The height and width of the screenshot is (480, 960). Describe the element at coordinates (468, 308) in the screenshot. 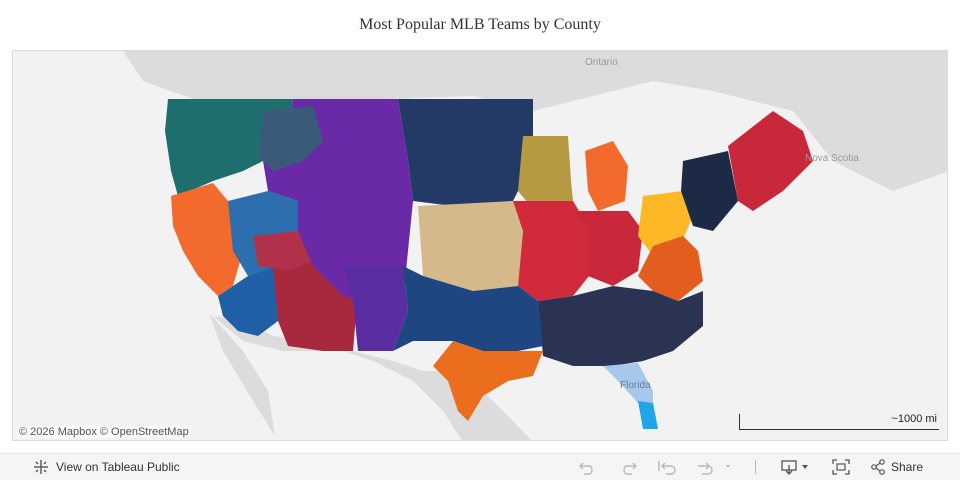

I see `region-rangers` at that location.